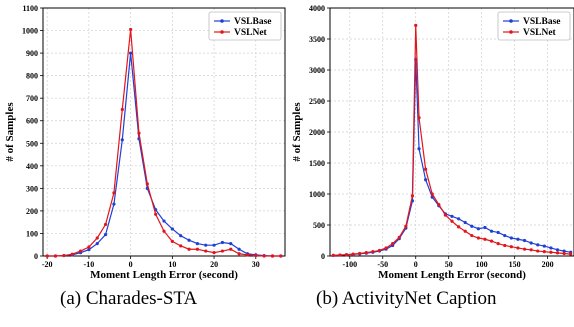  Describe the element at coordinates (317, 101) in the screenshot. I see `chart-b-ytick-label: 2500` at that location.